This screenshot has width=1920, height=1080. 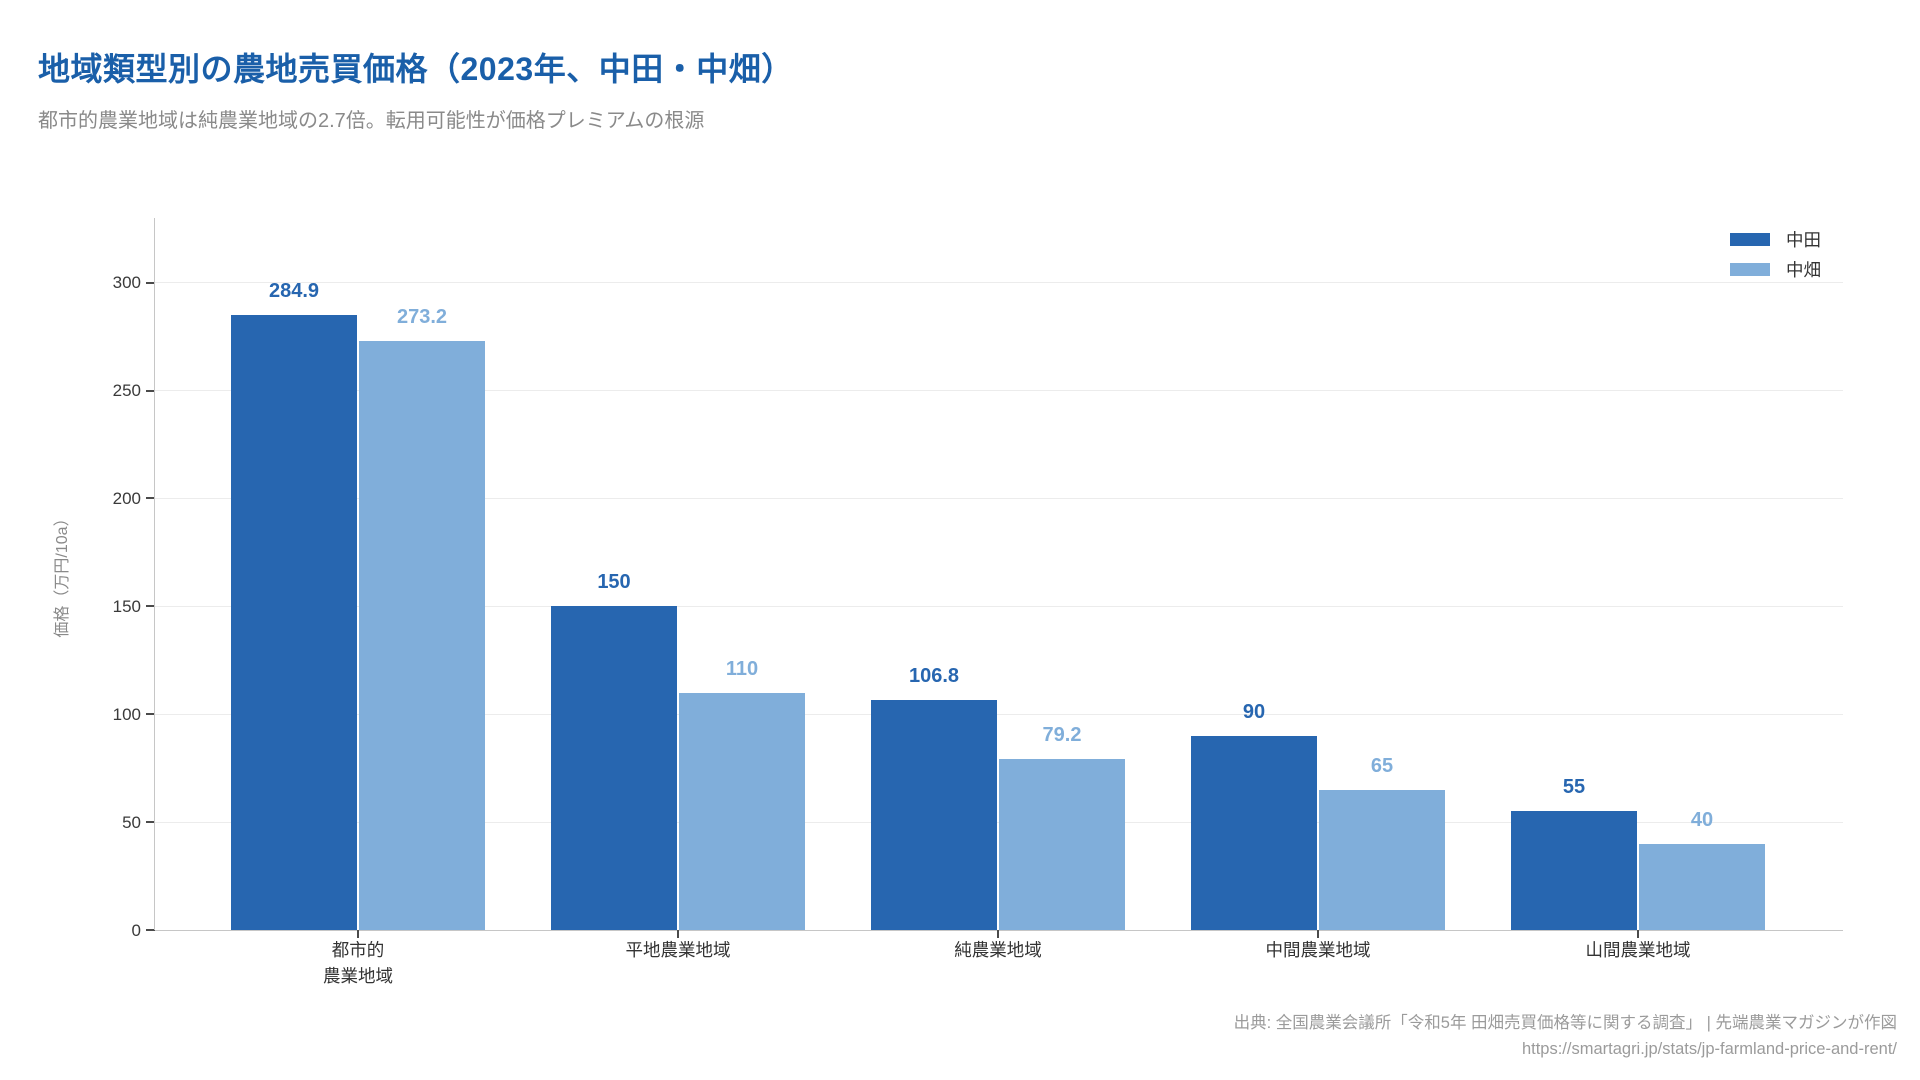 I want to click on x-category-label: 都市的 農業地域, so click(x=358, y=963).